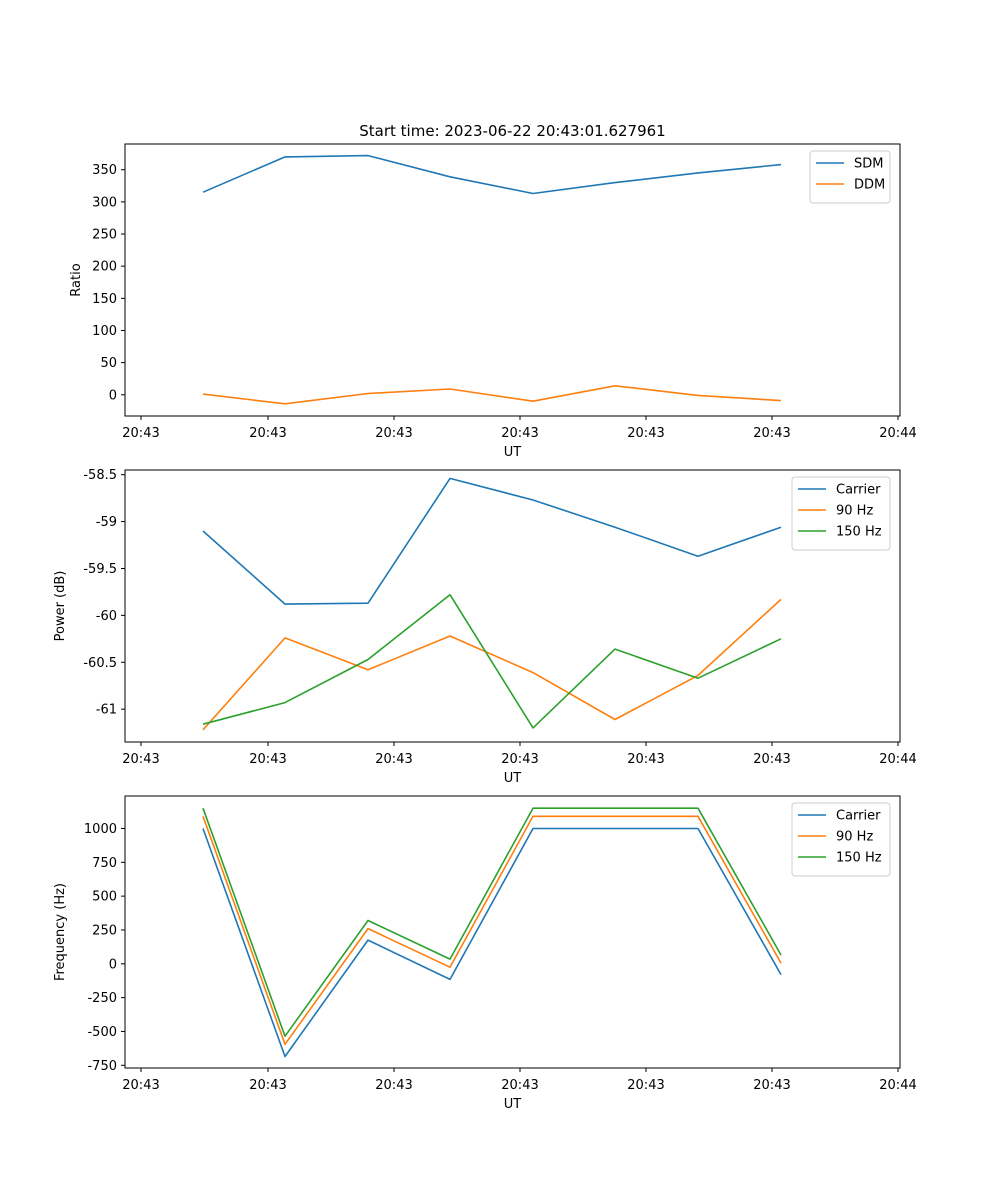 The image size is (1000, 1200). I want to click on y-tick-label: 50, so click(108, 363).